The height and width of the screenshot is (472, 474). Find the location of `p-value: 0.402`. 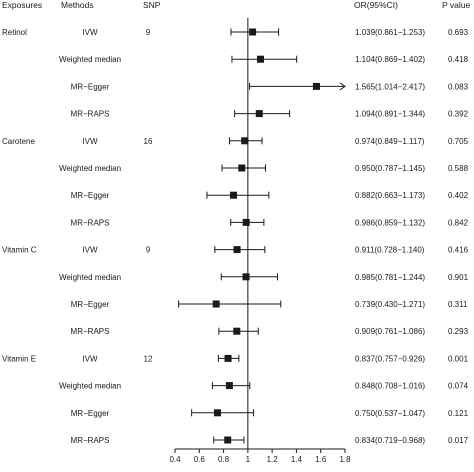

p-value: 0.402 is located at coordinates (458, 195).